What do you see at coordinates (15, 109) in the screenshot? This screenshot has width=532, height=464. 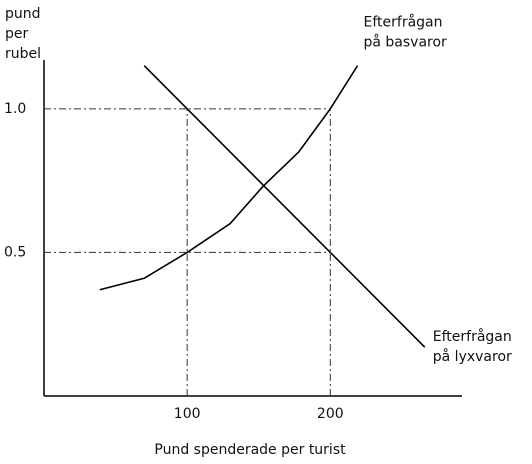 I see `y-tick-label: 1.0` at bounding box center [15, 109].